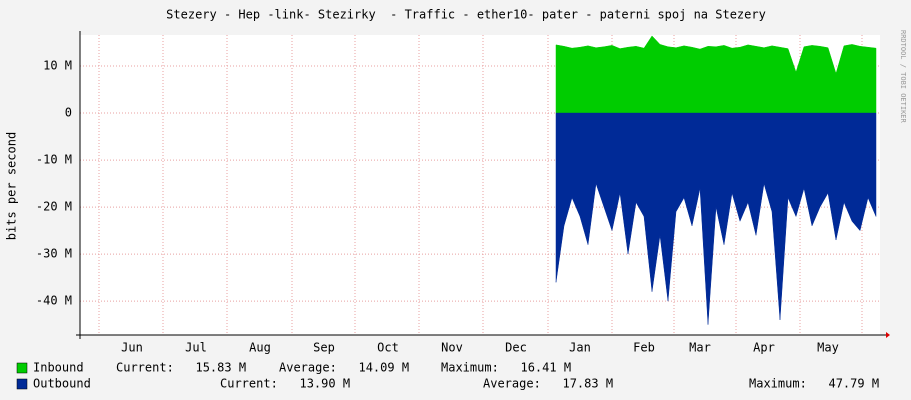  What do you see at coordinates (548, 384) in the screenshot?
I see `legend-stat: Average: 17.83 M` at bounding box center [548, 384].